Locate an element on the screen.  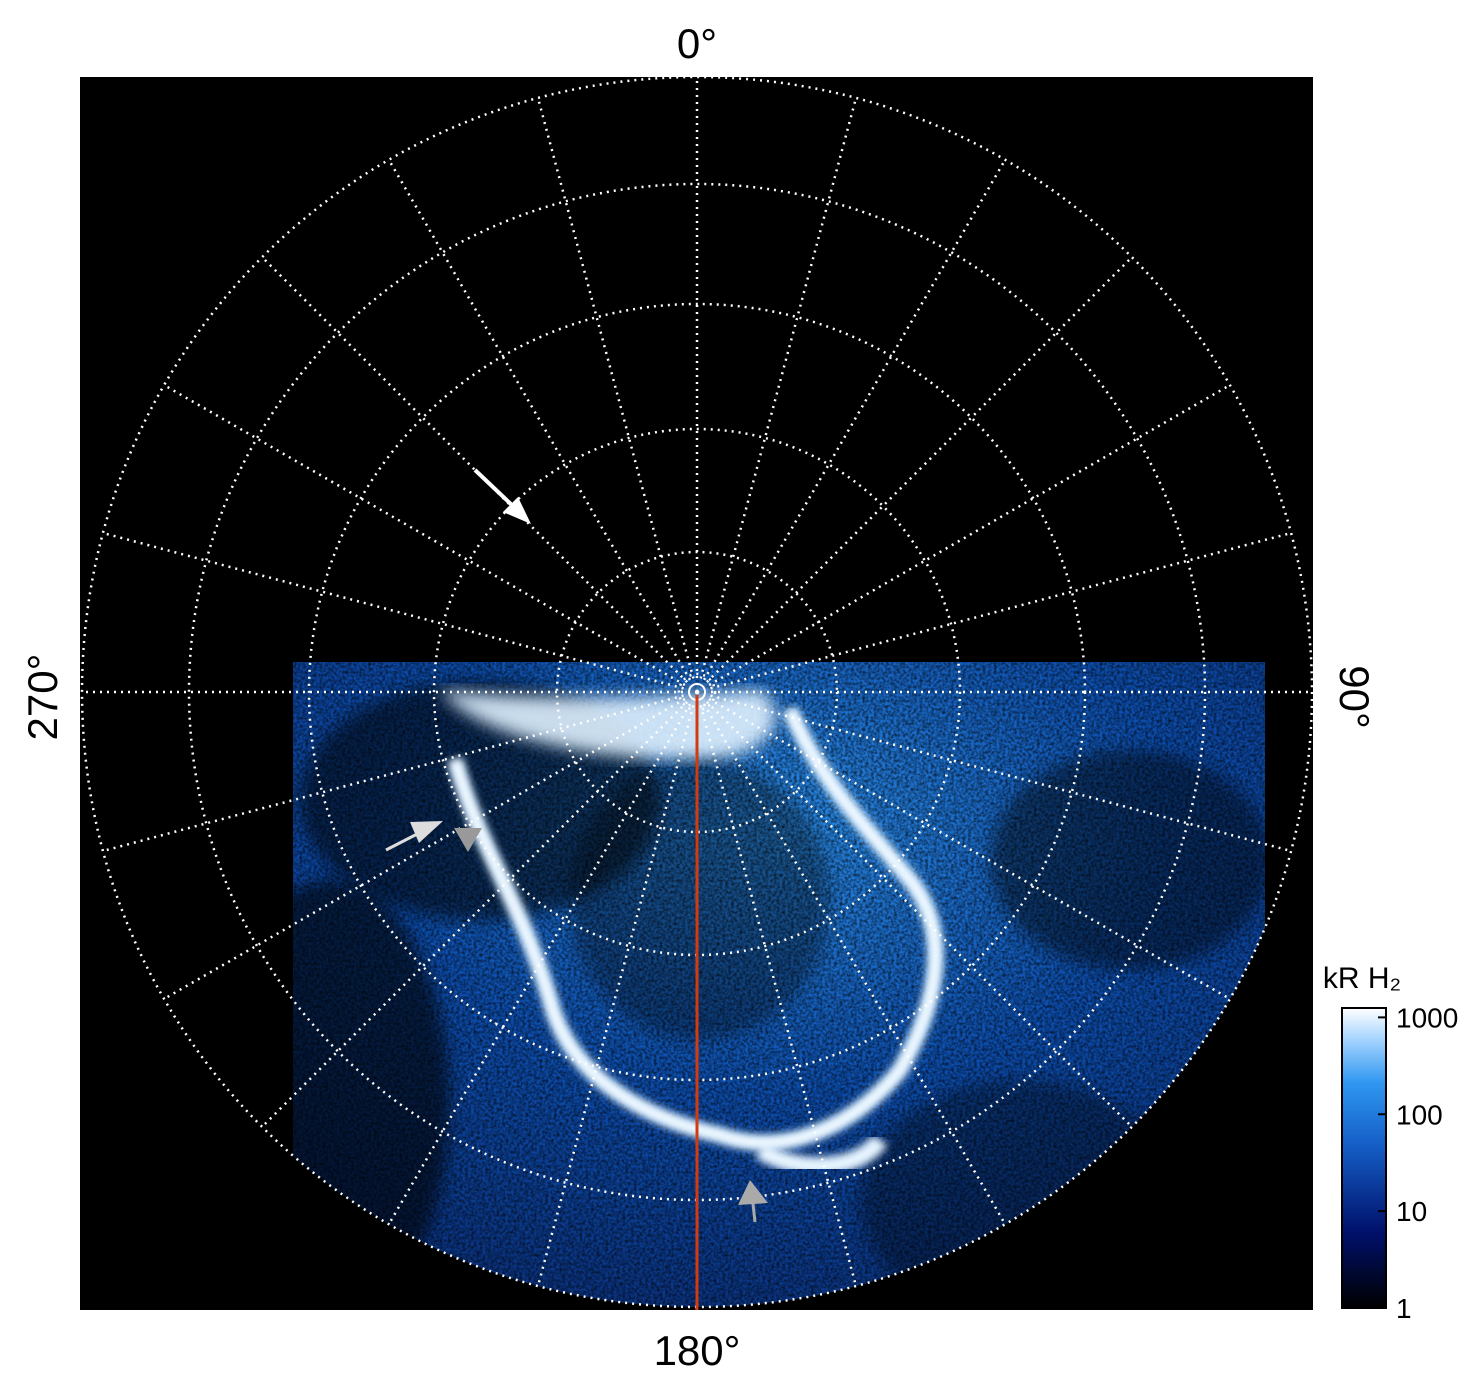
colorbar-tick-label: 1000 is located at coordinates (1427, 1017).